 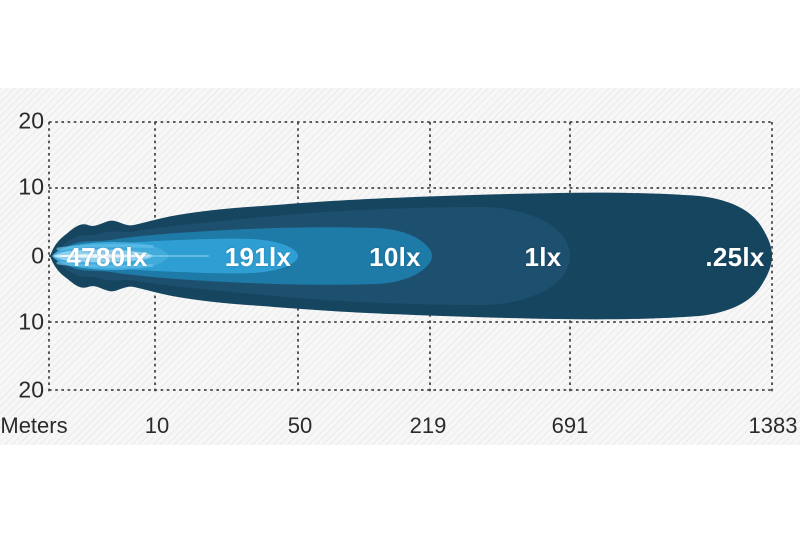 What do you see at coordinates (395, 257) in the screenshot?
I see `zone-label-10lx: 10lx` at bounding box center [395, 257].